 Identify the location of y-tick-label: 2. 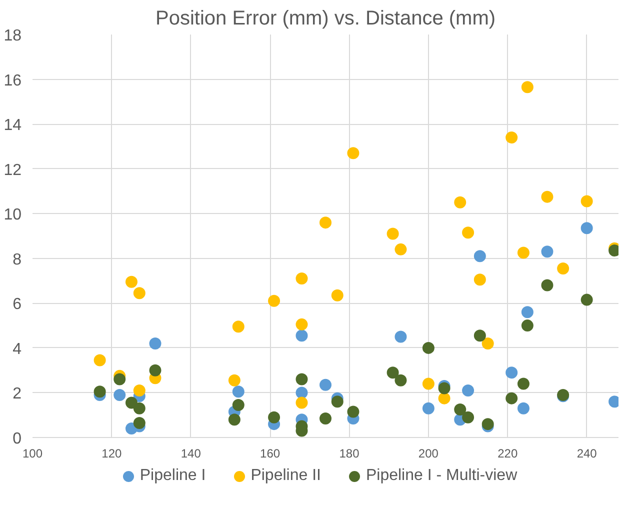
(17, 394).